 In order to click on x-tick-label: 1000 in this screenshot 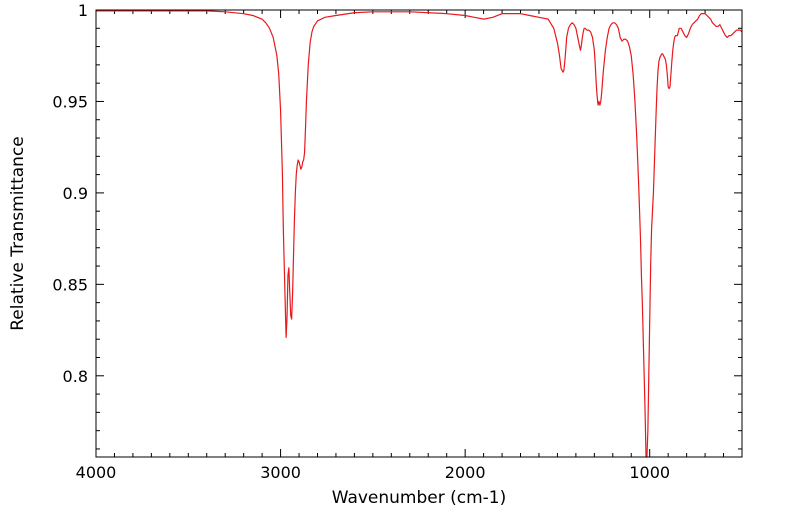, I will do `click(649, 472)`.